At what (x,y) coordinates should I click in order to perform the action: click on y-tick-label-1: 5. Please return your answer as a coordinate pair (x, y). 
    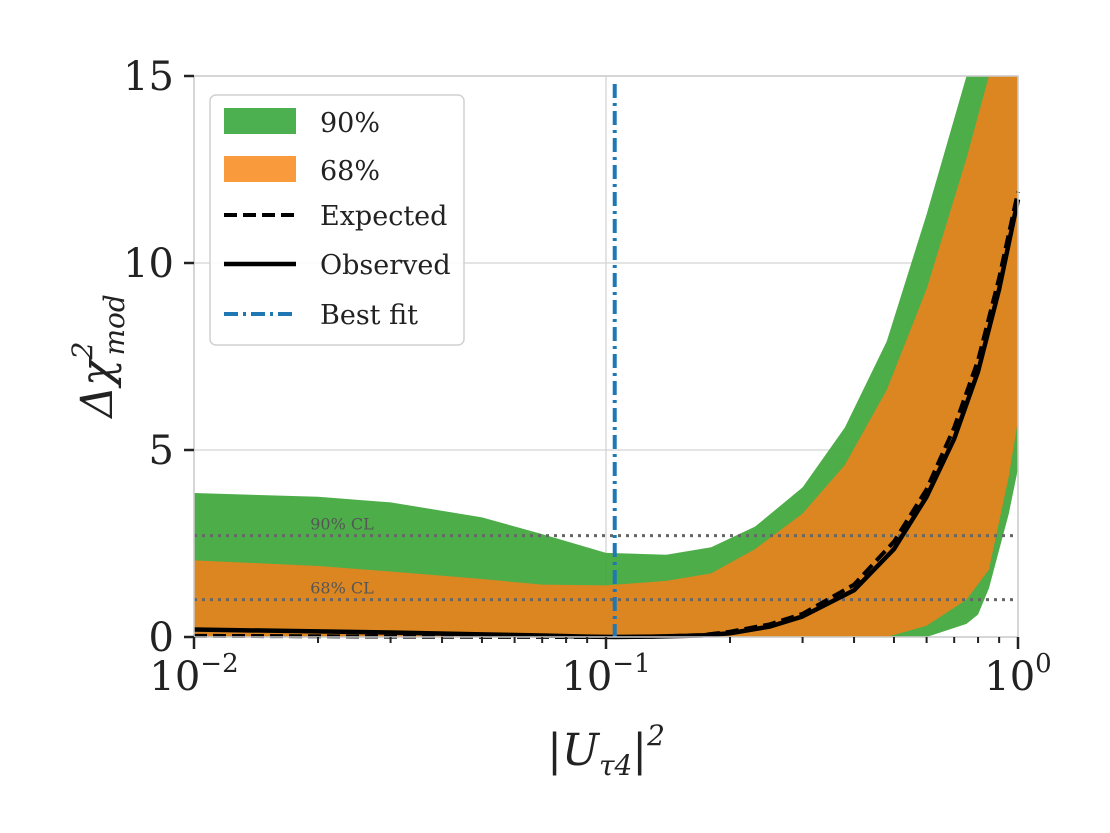
    Looking at the image, I should click on (161, 451).